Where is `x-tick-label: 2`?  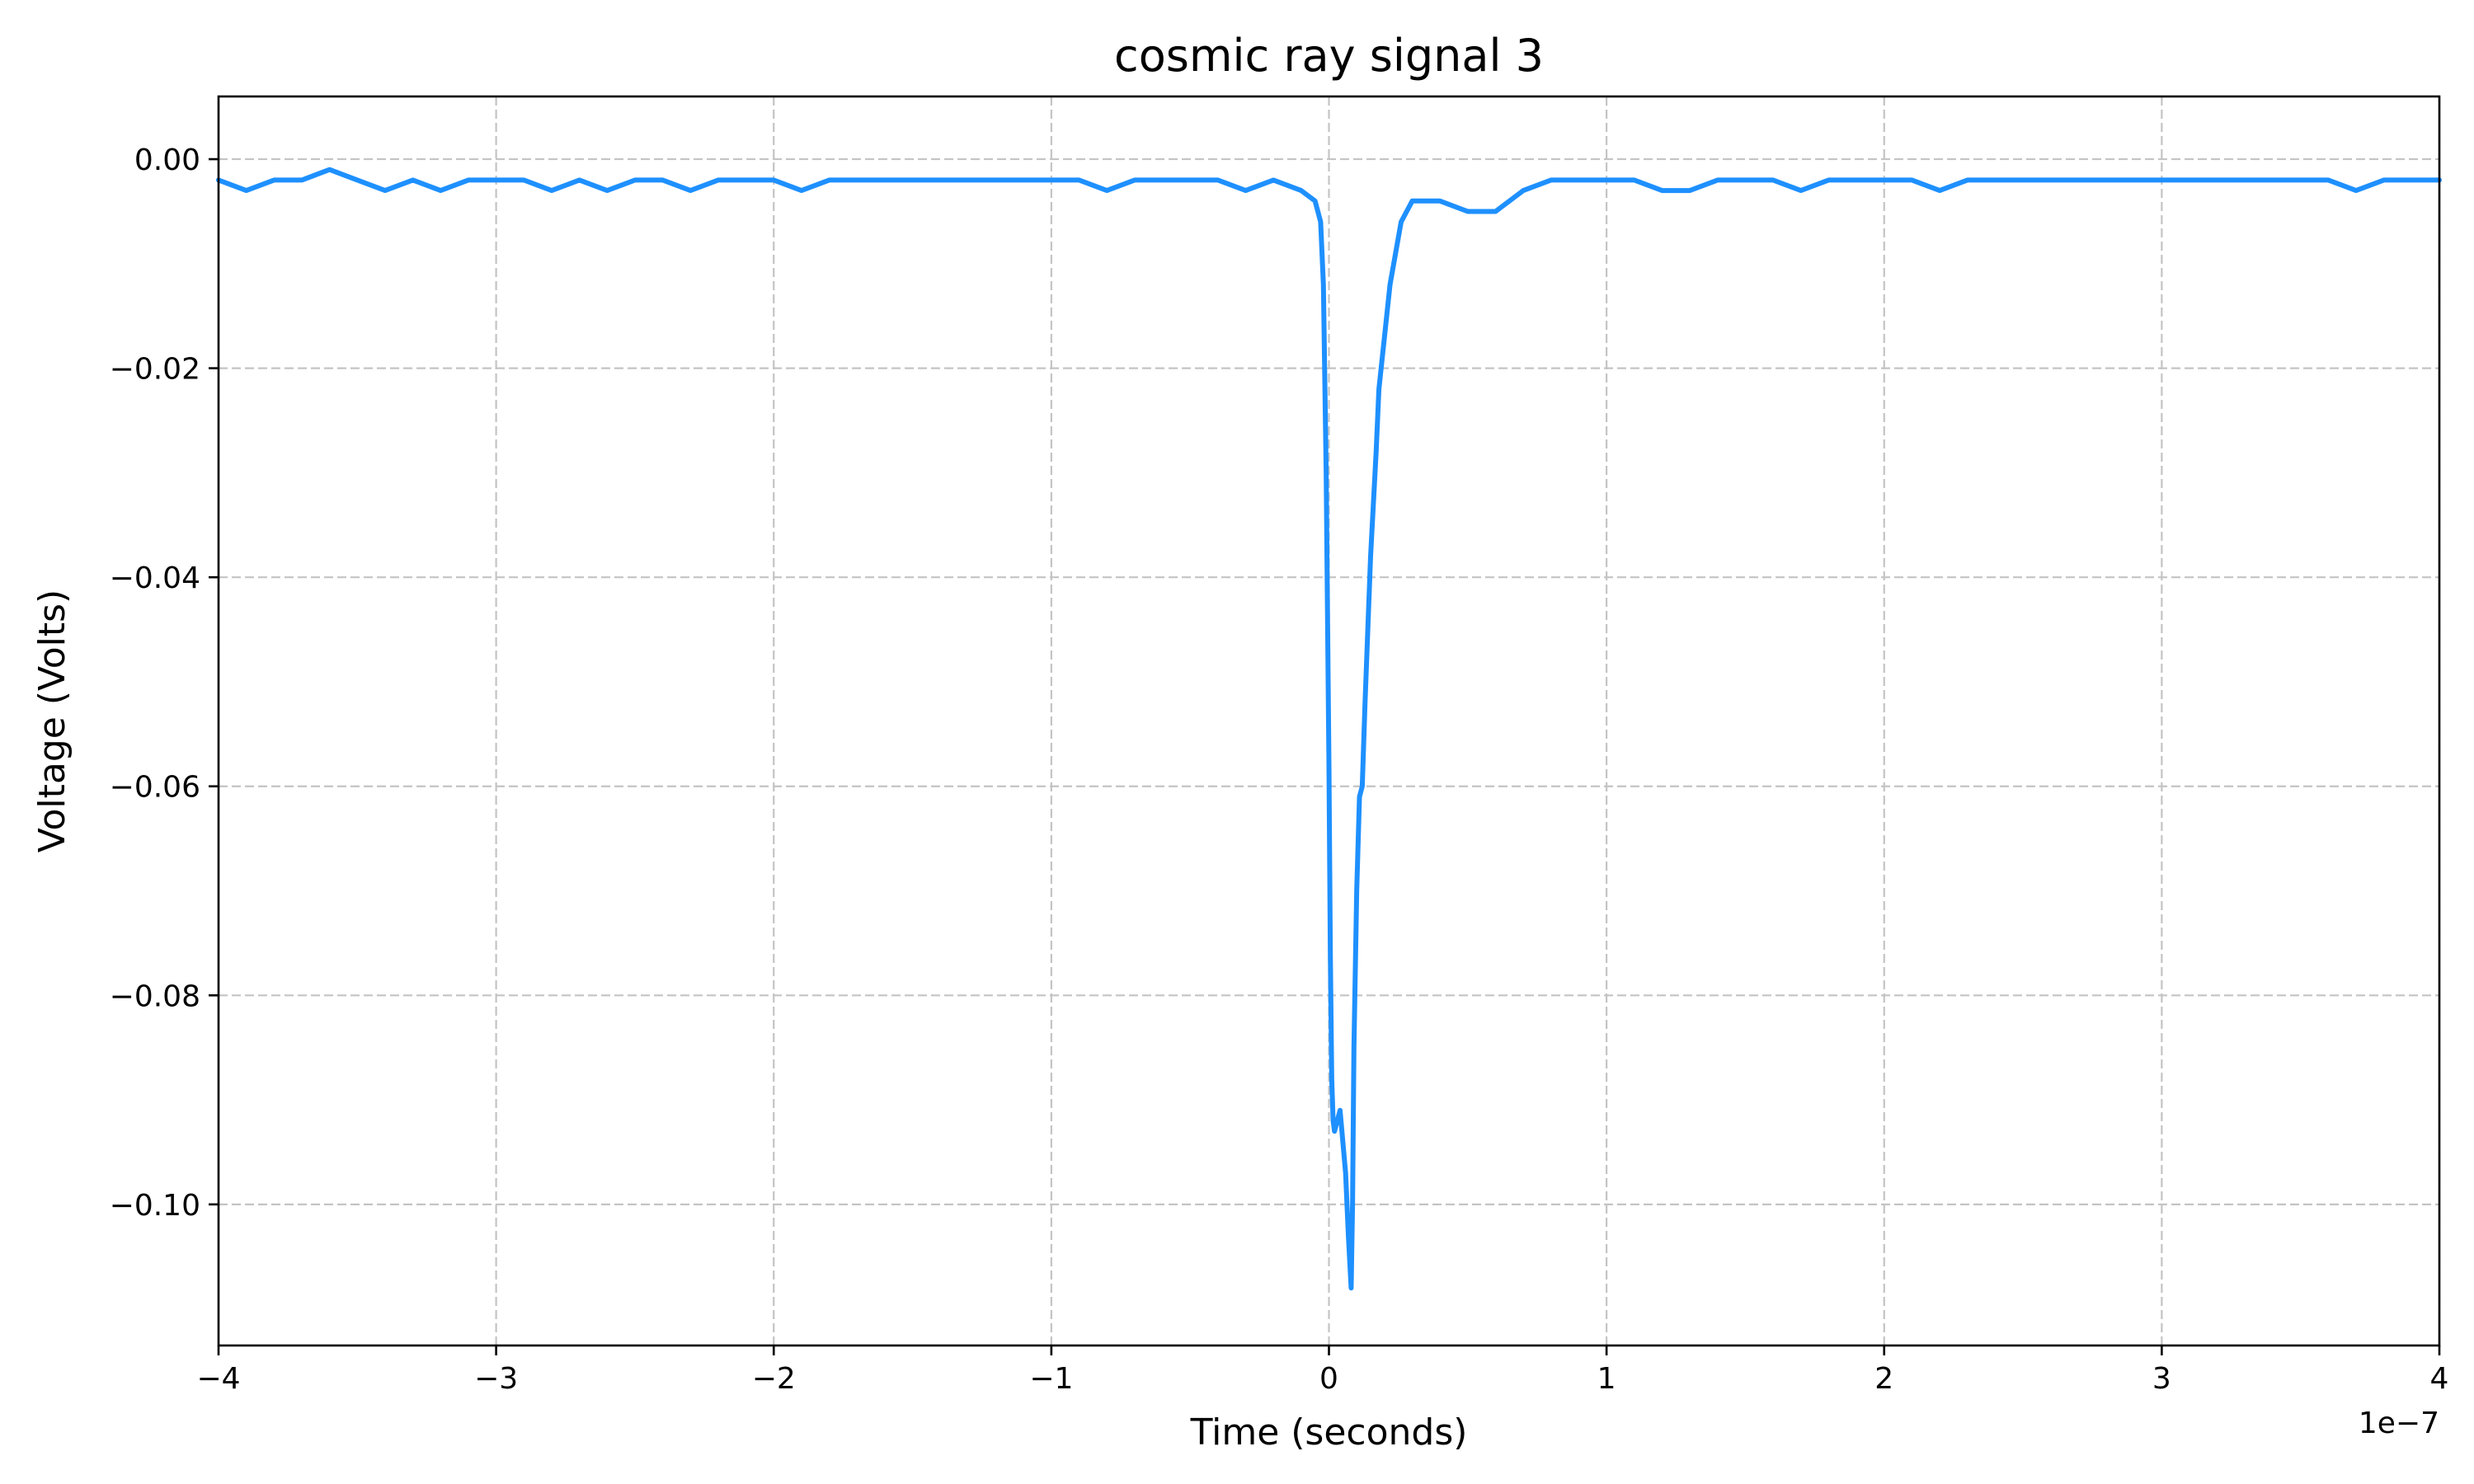
x-tick-label: 2 is located at coordinates (1883, 1379).